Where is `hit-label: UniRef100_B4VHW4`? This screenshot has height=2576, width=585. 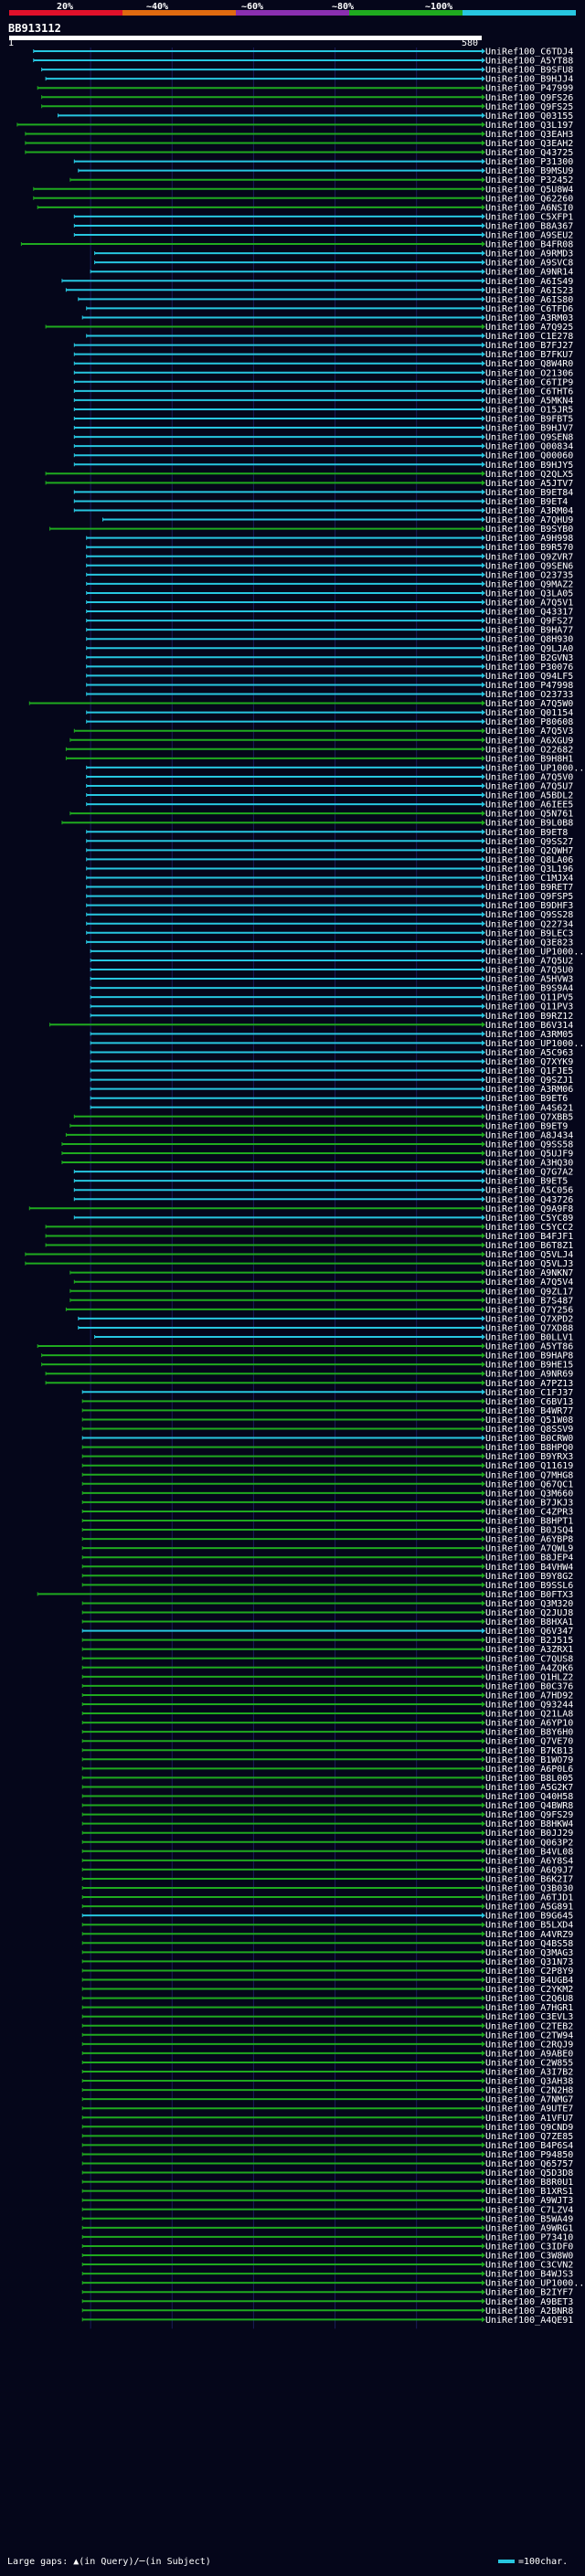 hit-label: UniRef100_B4VHW4 is located at coordinates (529, 1568).